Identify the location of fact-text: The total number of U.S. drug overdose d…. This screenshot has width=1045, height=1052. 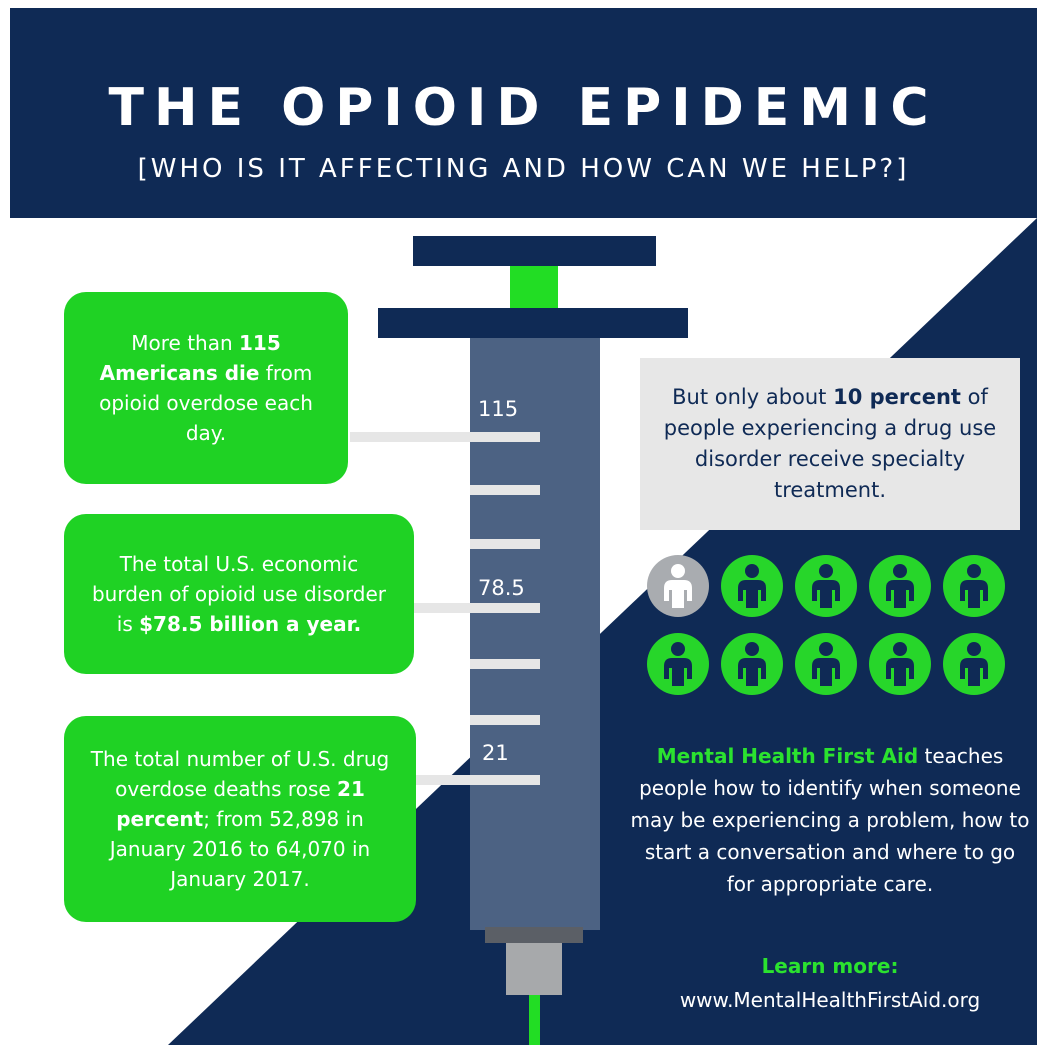
(240, 774).